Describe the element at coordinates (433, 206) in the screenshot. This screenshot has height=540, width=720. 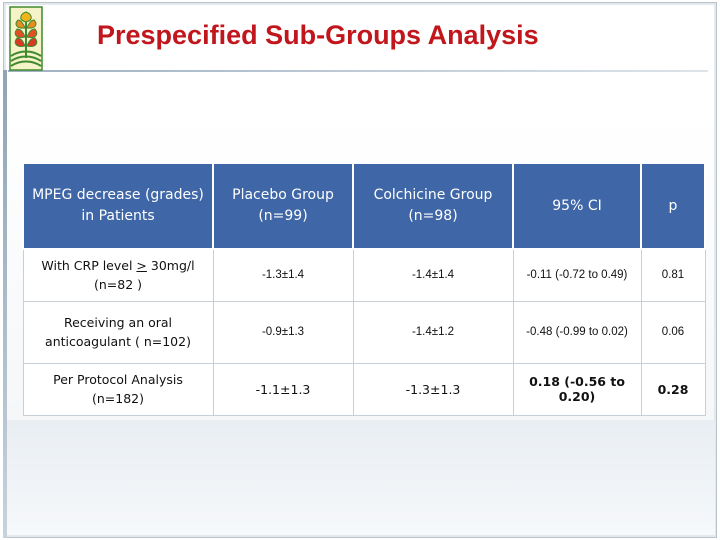
I see `header-colchicine: Colchicine Group (n=98)` at that location.